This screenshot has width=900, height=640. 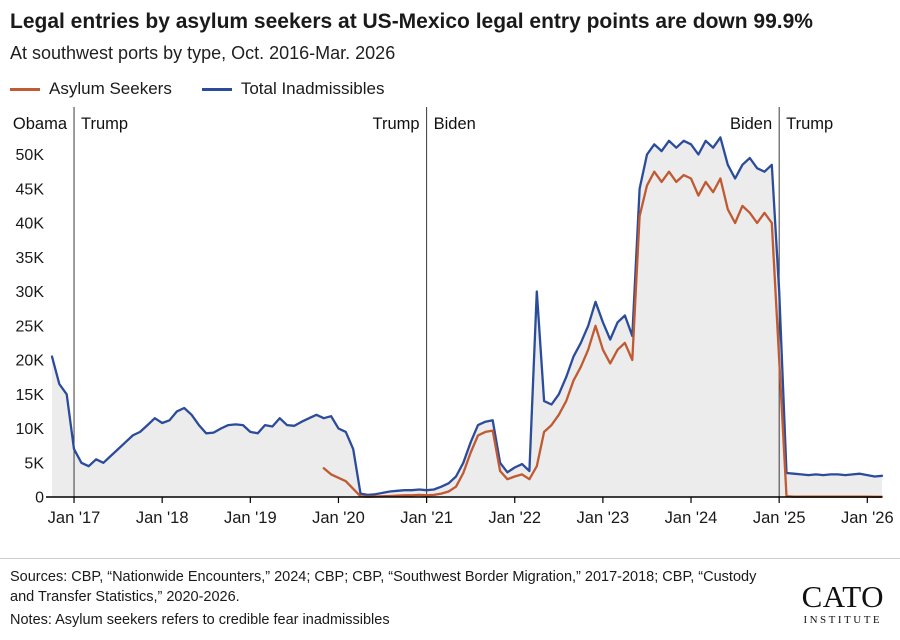 What do you see at coordinates (25, 89) in the screenshot?
I see `legend-swatch-asylum-seekers` at bounding box center [25, 89].